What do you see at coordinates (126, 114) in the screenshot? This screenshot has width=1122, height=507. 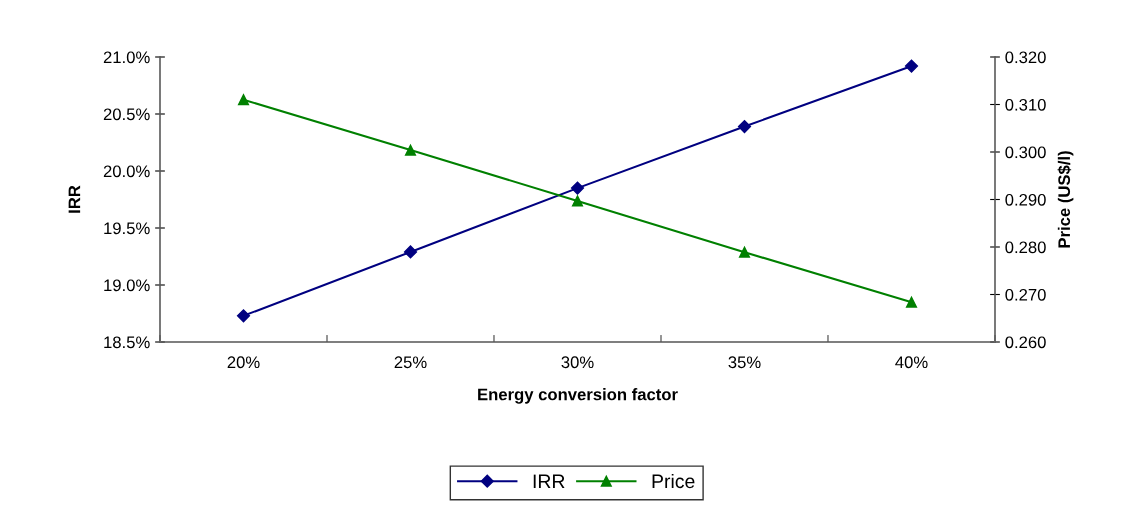 I see `y-tick-label: 20.5%` at bounding box center [126, 114].